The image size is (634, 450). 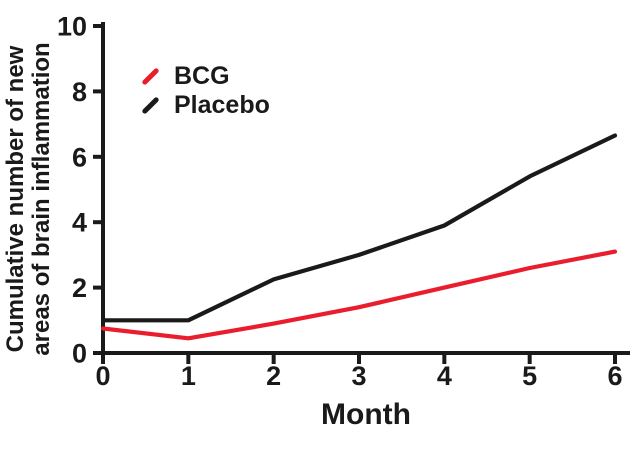 What do you see at coordinates (79, 288) in the screenshot?
I see `y-tick-label: 2` at bounding box center [79, 288].